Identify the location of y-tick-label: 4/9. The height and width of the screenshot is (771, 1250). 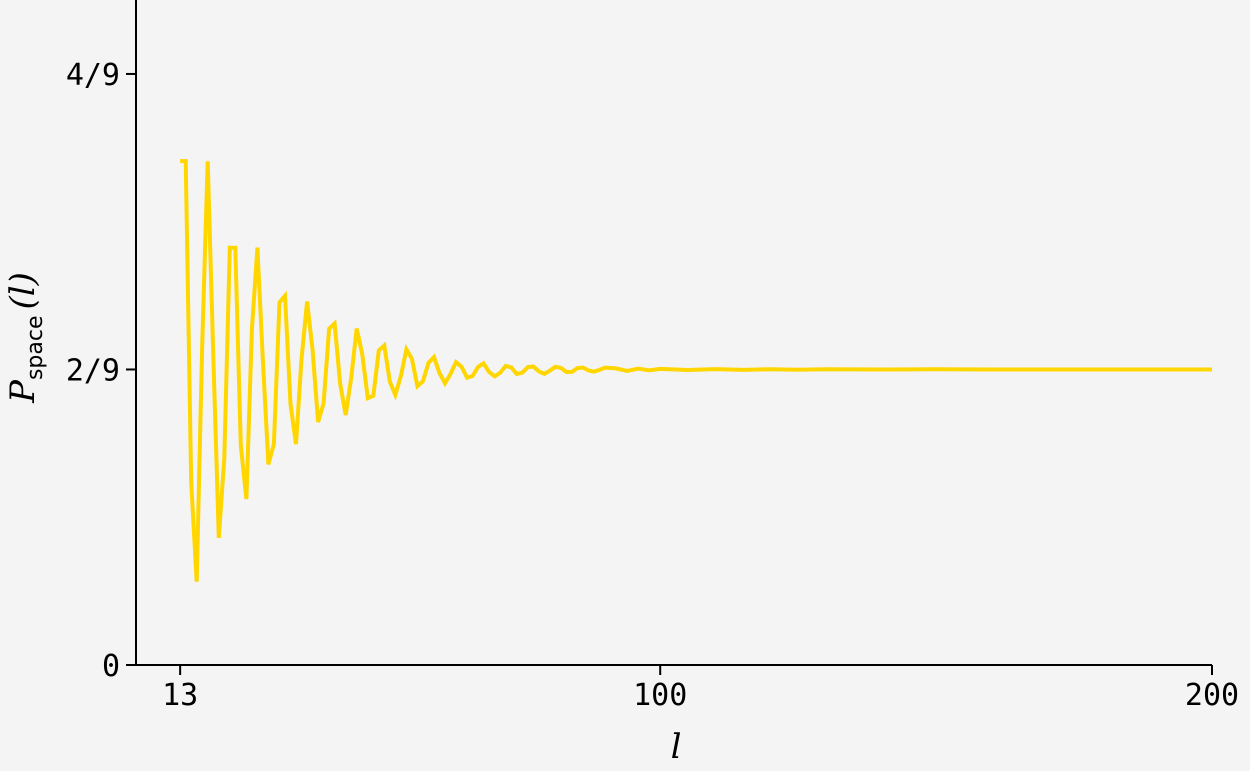
(93, 75).